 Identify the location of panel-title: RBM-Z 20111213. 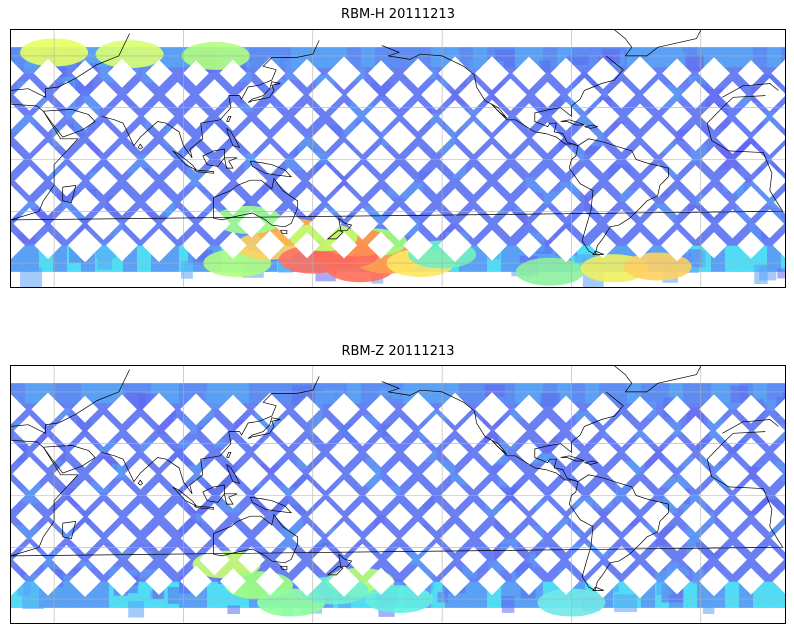
(398, 351).